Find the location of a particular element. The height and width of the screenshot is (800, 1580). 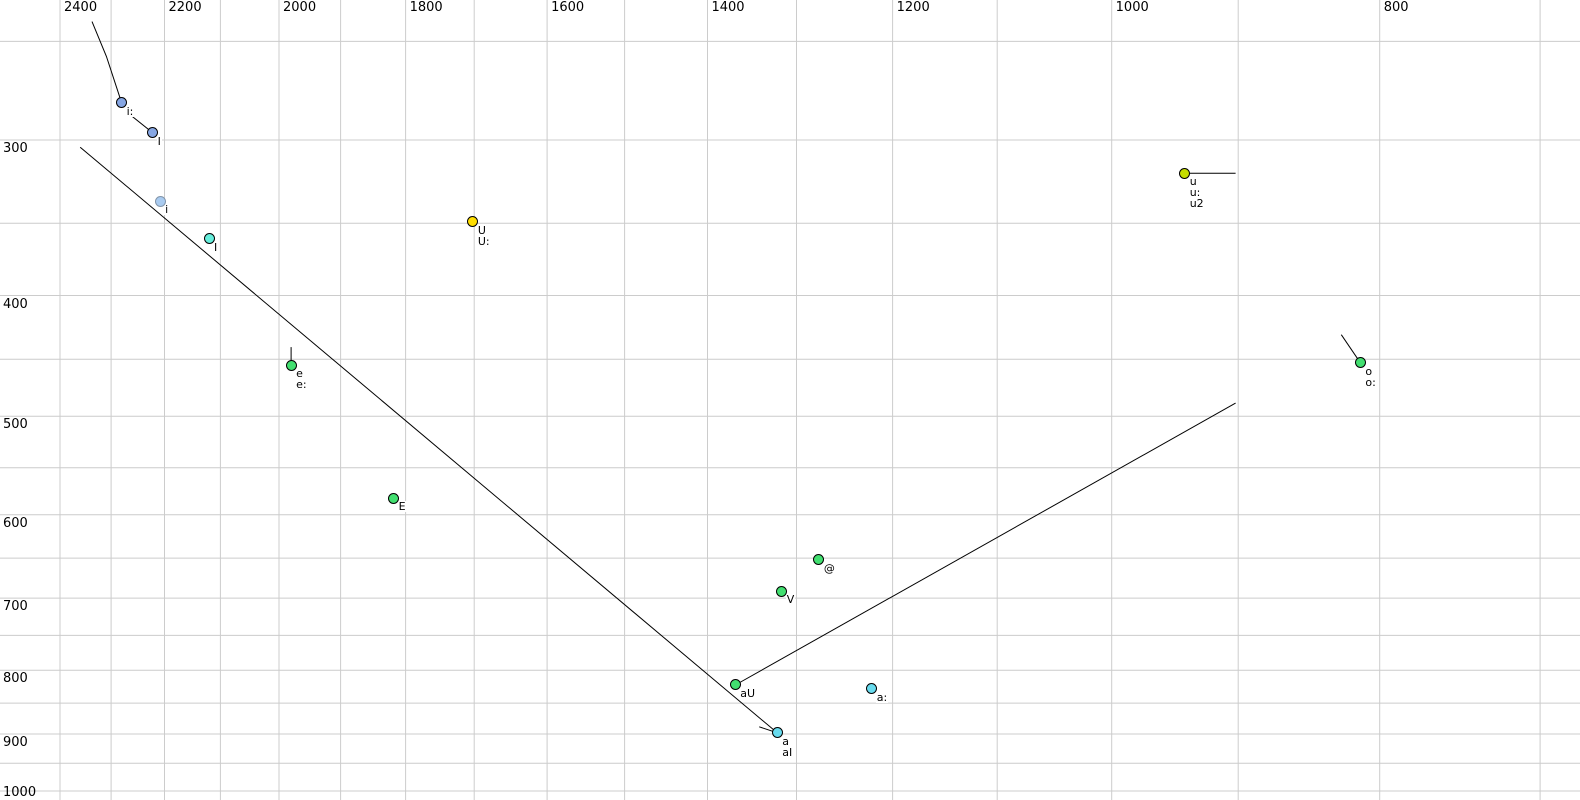

data-point-i is located at coordinates (160, 201).